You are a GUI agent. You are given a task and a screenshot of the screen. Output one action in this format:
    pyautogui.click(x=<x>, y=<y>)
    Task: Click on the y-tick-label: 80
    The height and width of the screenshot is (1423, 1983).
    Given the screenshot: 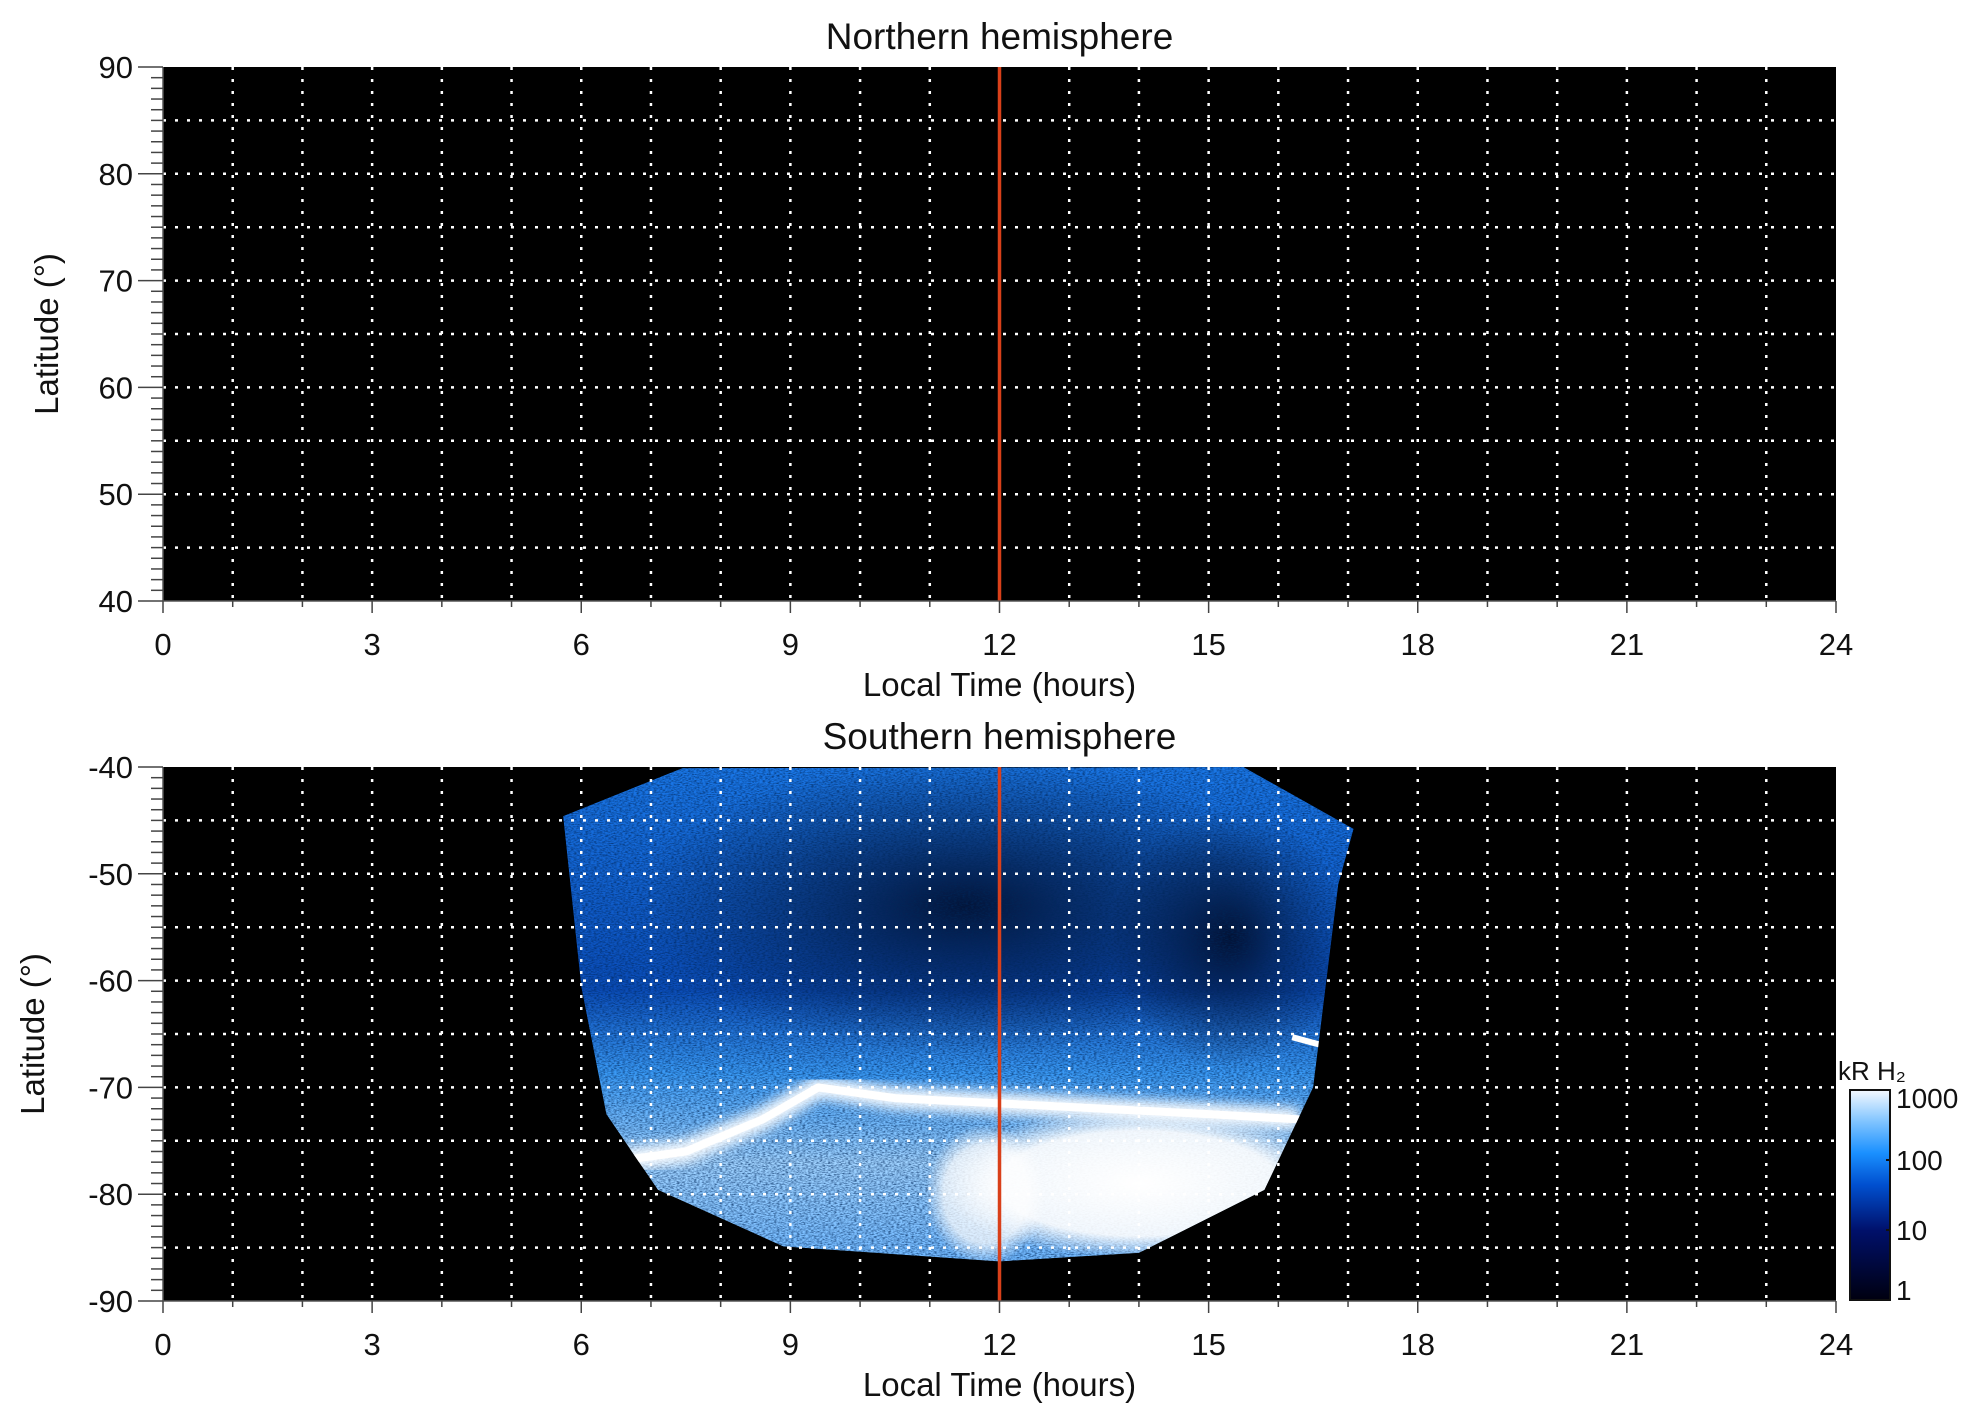 What is the action you would take?
    pyautogui.click(x=116, y=174)
    